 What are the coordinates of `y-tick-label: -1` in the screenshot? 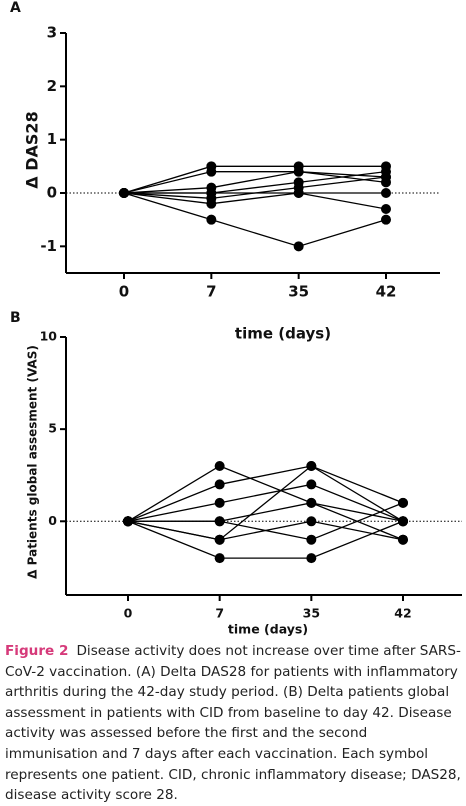 It's located at (48, 246).